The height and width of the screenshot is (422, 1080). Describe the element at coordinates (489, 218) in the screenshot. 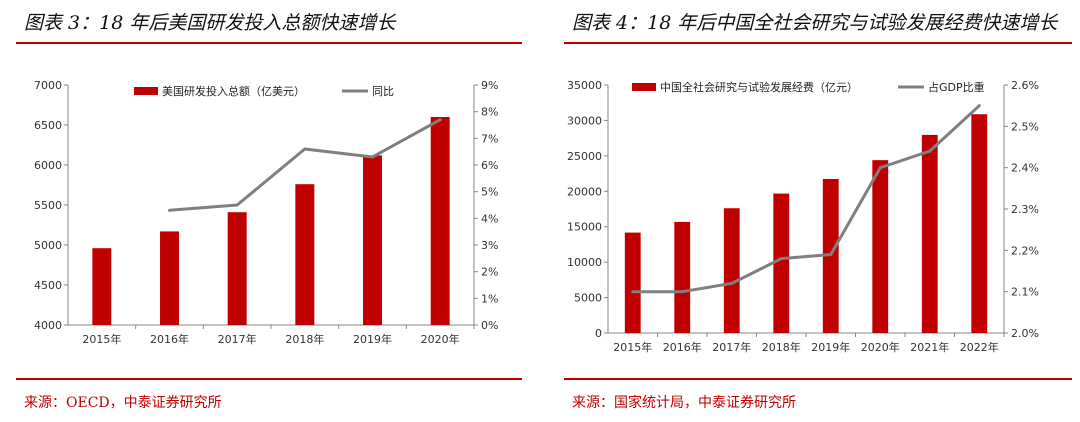

I see `right-tick-label: 4%` at that location.